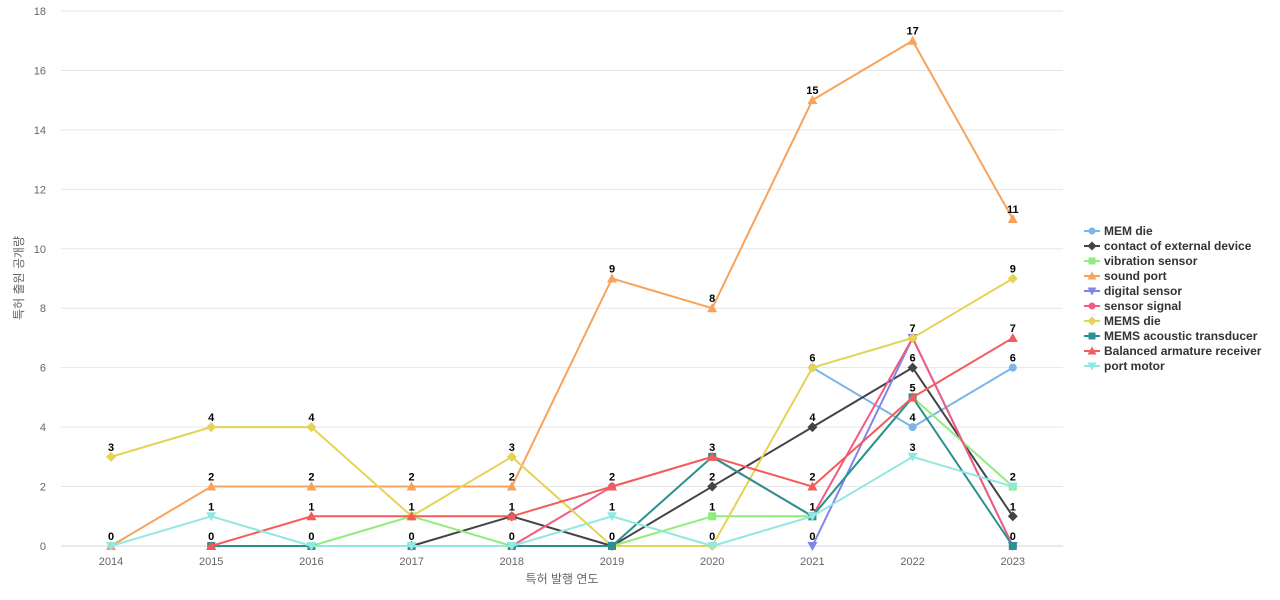 The width and height of the screenshot is (1280, 600). I want to click on series-port-motor, so click(562, 501).